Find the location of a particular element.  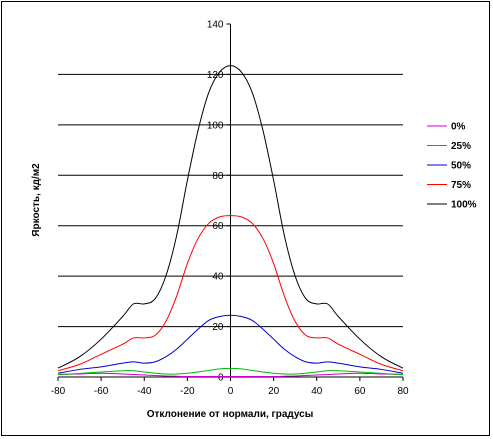

x-tick-label-0: -80 is located at coordinates (58, 391).